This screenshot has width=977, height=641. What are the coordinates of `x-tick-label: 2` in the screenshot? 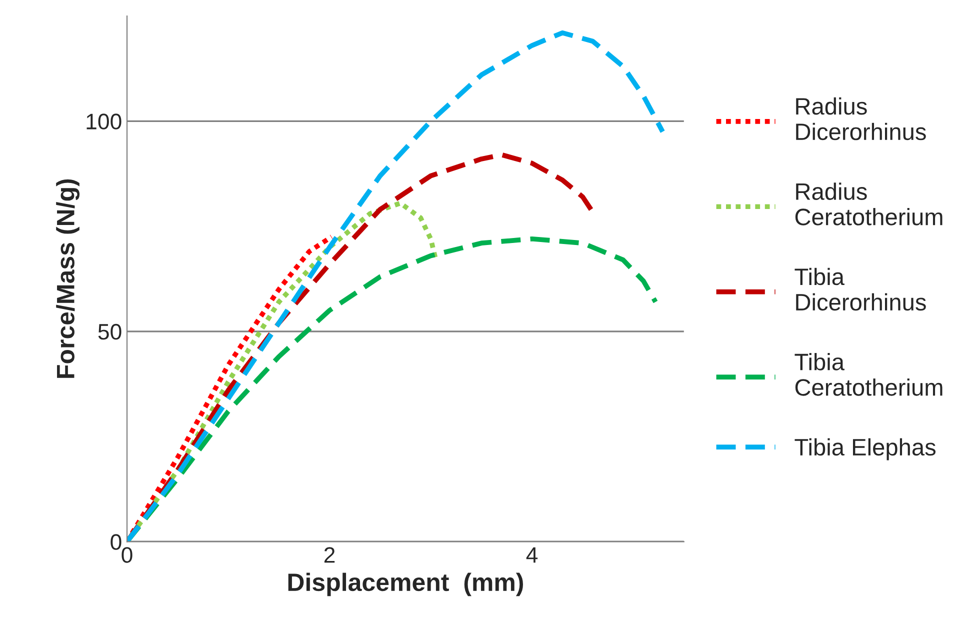 It's located at (329, 555).